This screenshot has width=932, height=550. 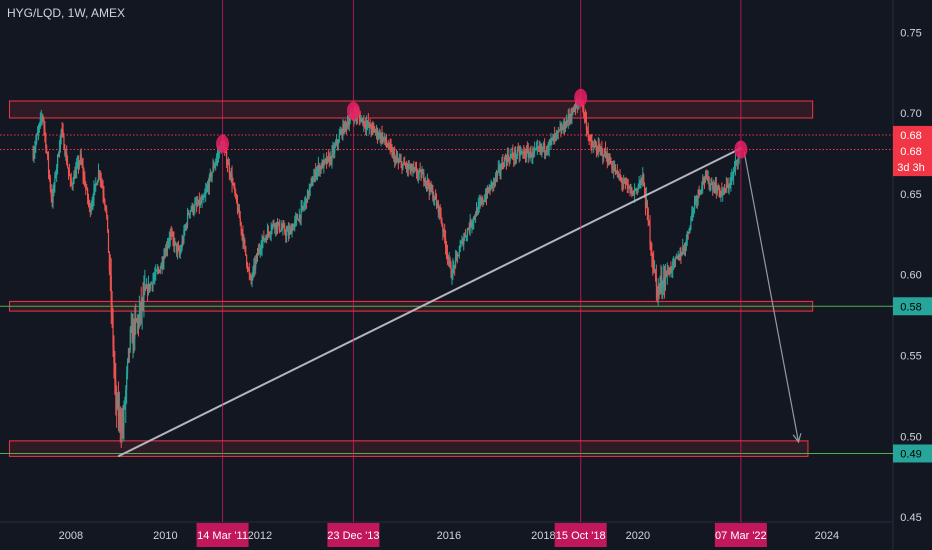 What do you see at coordinates (910, 33) in the screenshot?
I see `y-tick-label: 0.75` at bounding box center [910, 33].